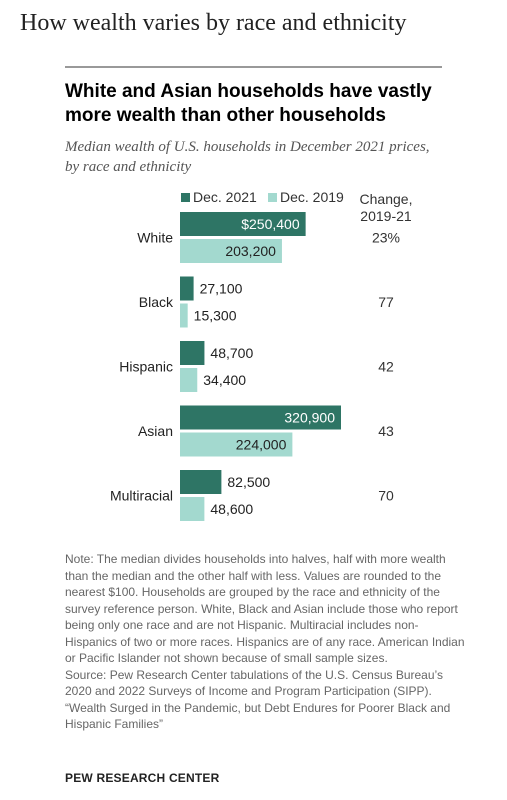 This screenshot has width=507, height=800. What do you see at coordinates (184, 315) in the screenshot?
I see `bar-black-2019` at bounding box center [184, 315].